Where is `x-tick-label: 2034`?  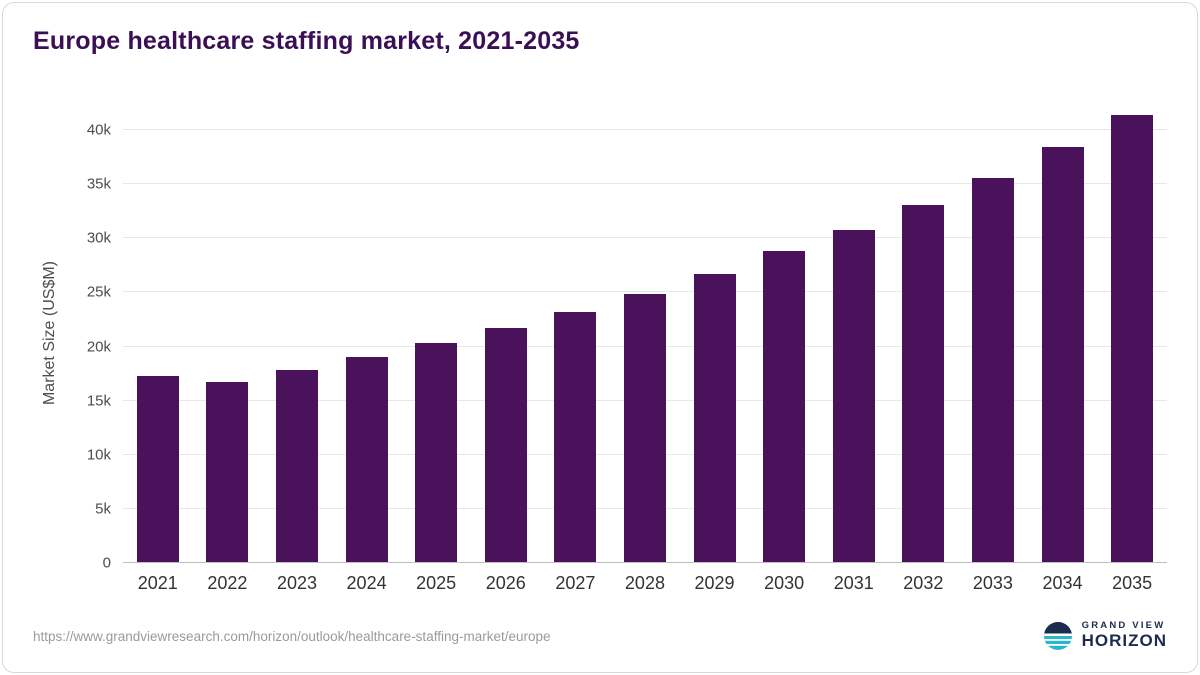
x-tick-label: 2034 is located at coordinates (1062, 582).